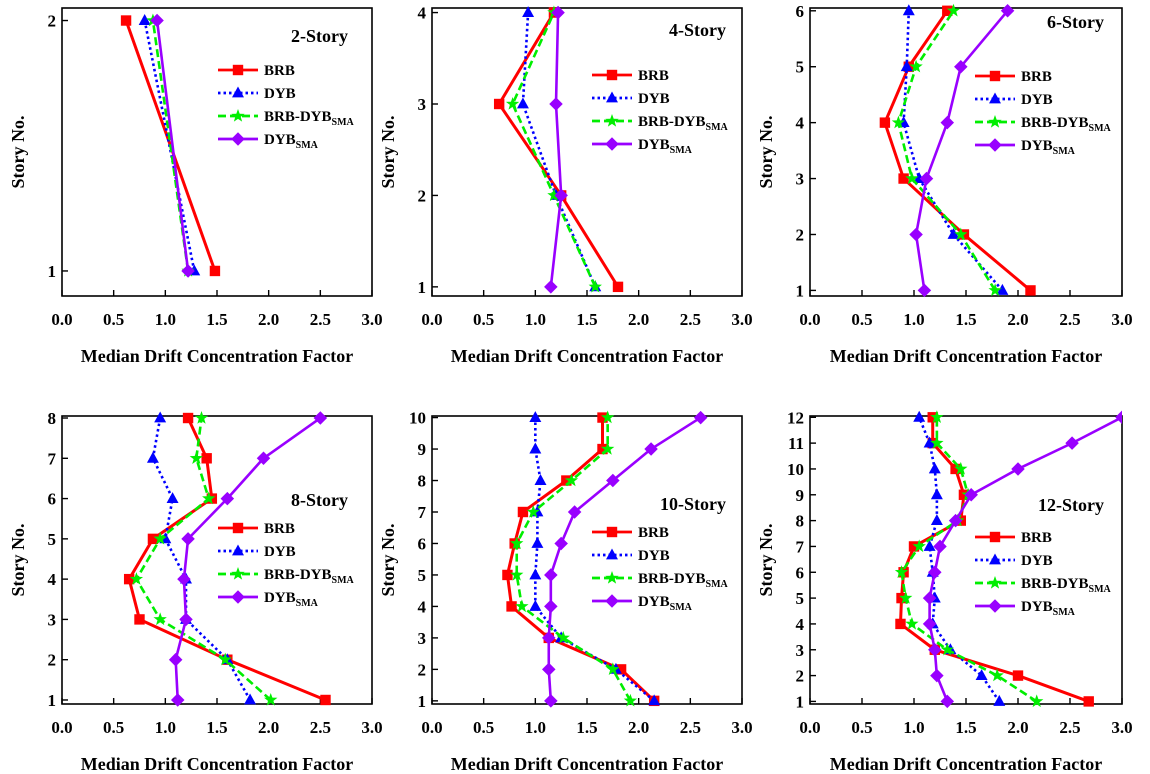 This screenshot has width=1150, height=774. What do you see at coordinates (1121, 727) in the screenshot?
I see `x-tick-label: 3.0` at bounding box center [1121, 727].